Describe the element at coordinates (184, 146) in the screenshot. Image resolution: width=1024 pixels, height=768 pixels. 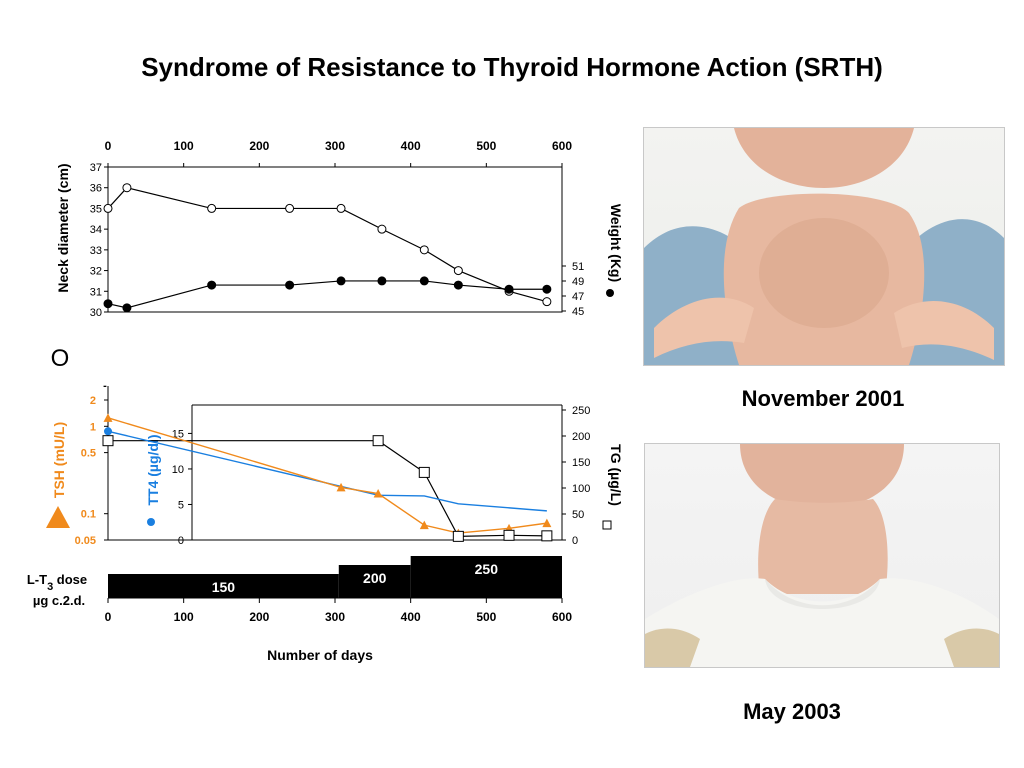
I see `chart1-x-tick-label: 100` at that location.